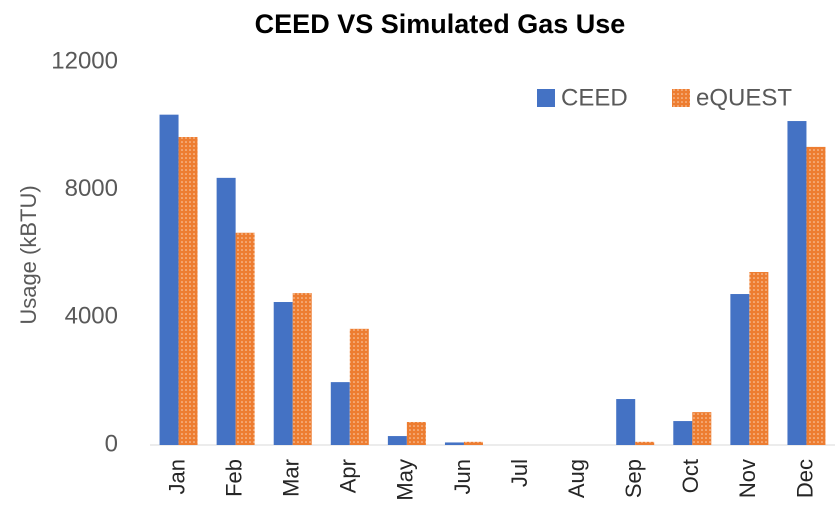 Image resolution: width=835 pixels, height=523 pixels. I want to click on x-tick-label: Jul, so click(519, 473).